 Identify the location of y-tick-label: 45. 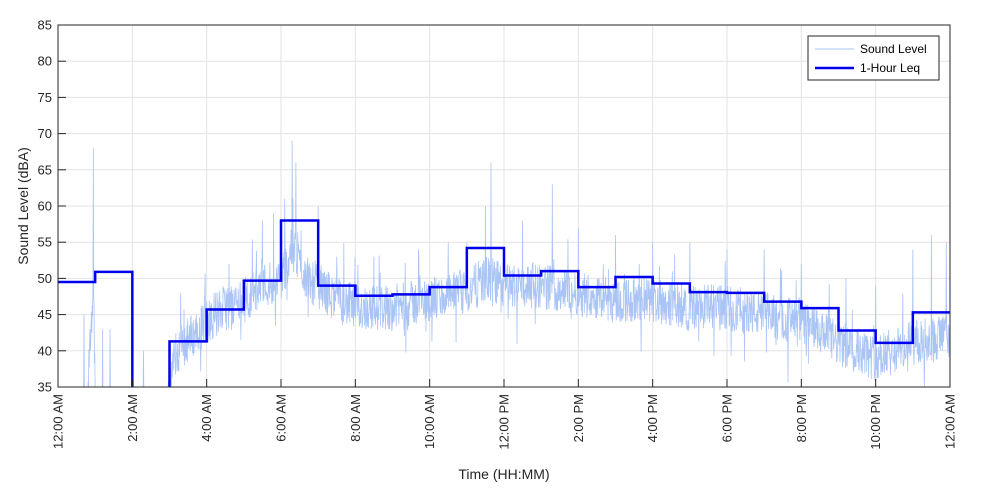
(45, 314).